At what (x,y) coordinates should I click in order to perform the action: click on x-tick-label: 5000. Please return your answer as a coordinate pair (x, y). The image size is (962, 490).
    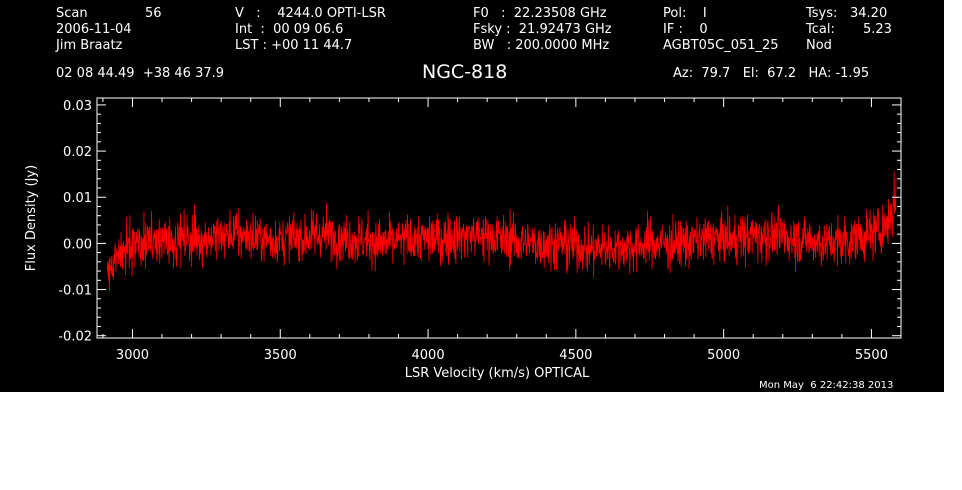
    Looking at the image, I should click on (723, 355).